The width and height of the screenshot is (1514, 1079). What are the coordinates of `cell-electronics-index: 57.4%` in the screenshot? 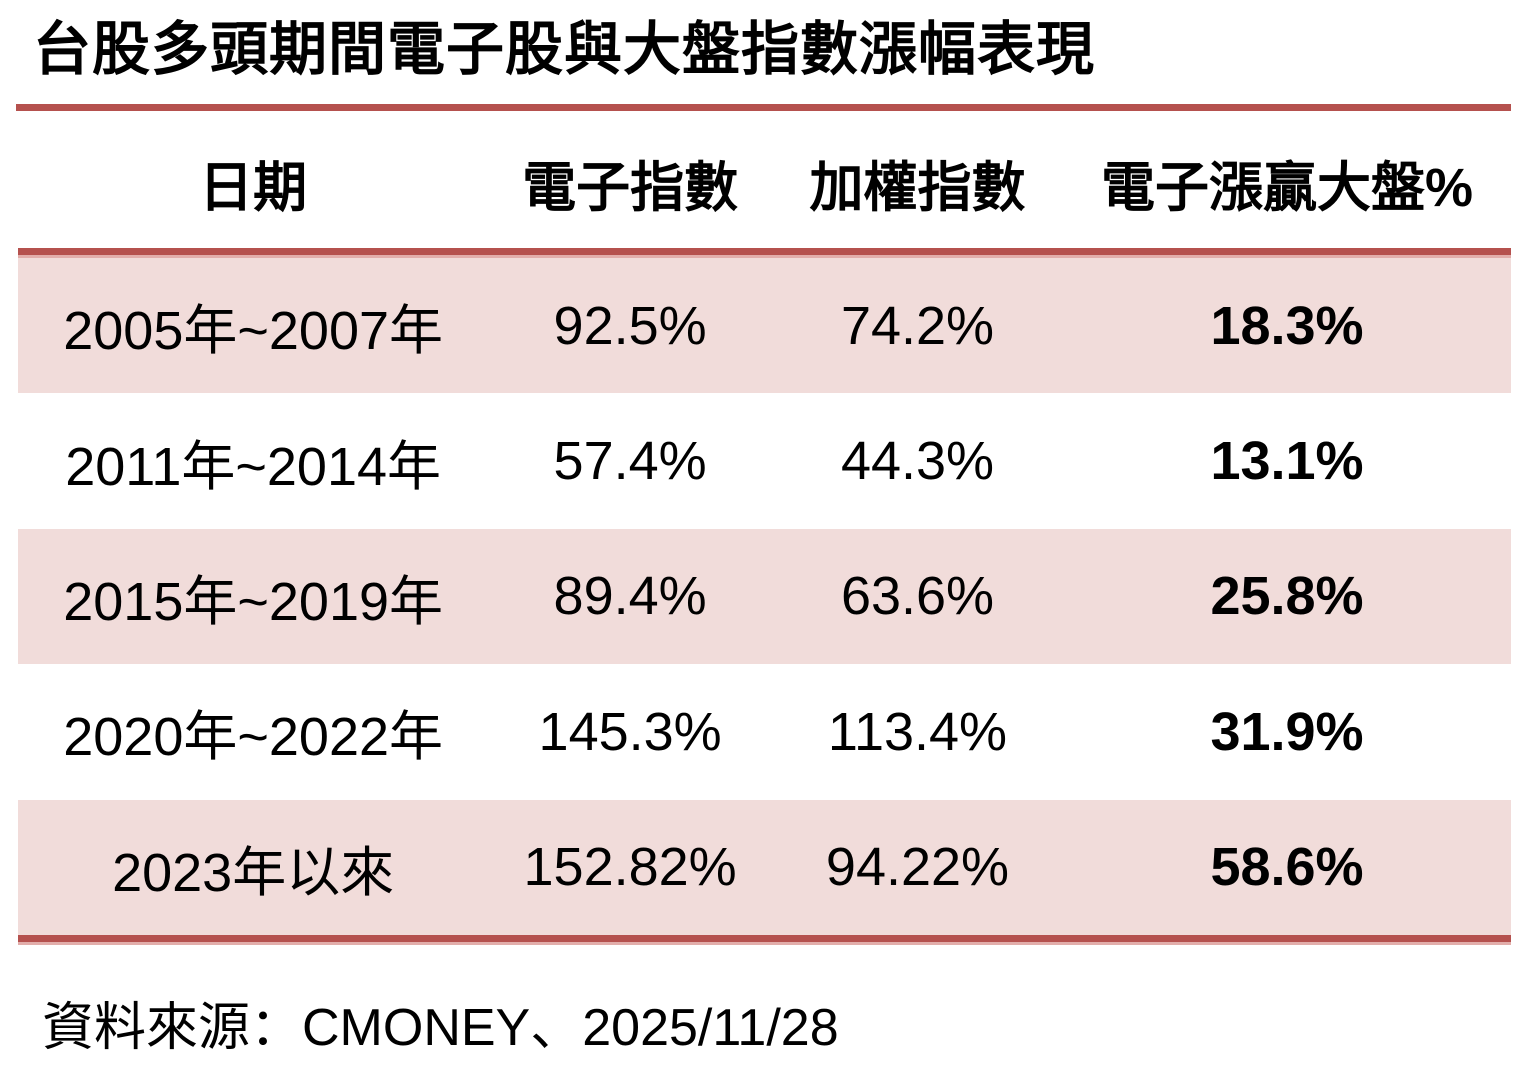 It's located at (630, 461).